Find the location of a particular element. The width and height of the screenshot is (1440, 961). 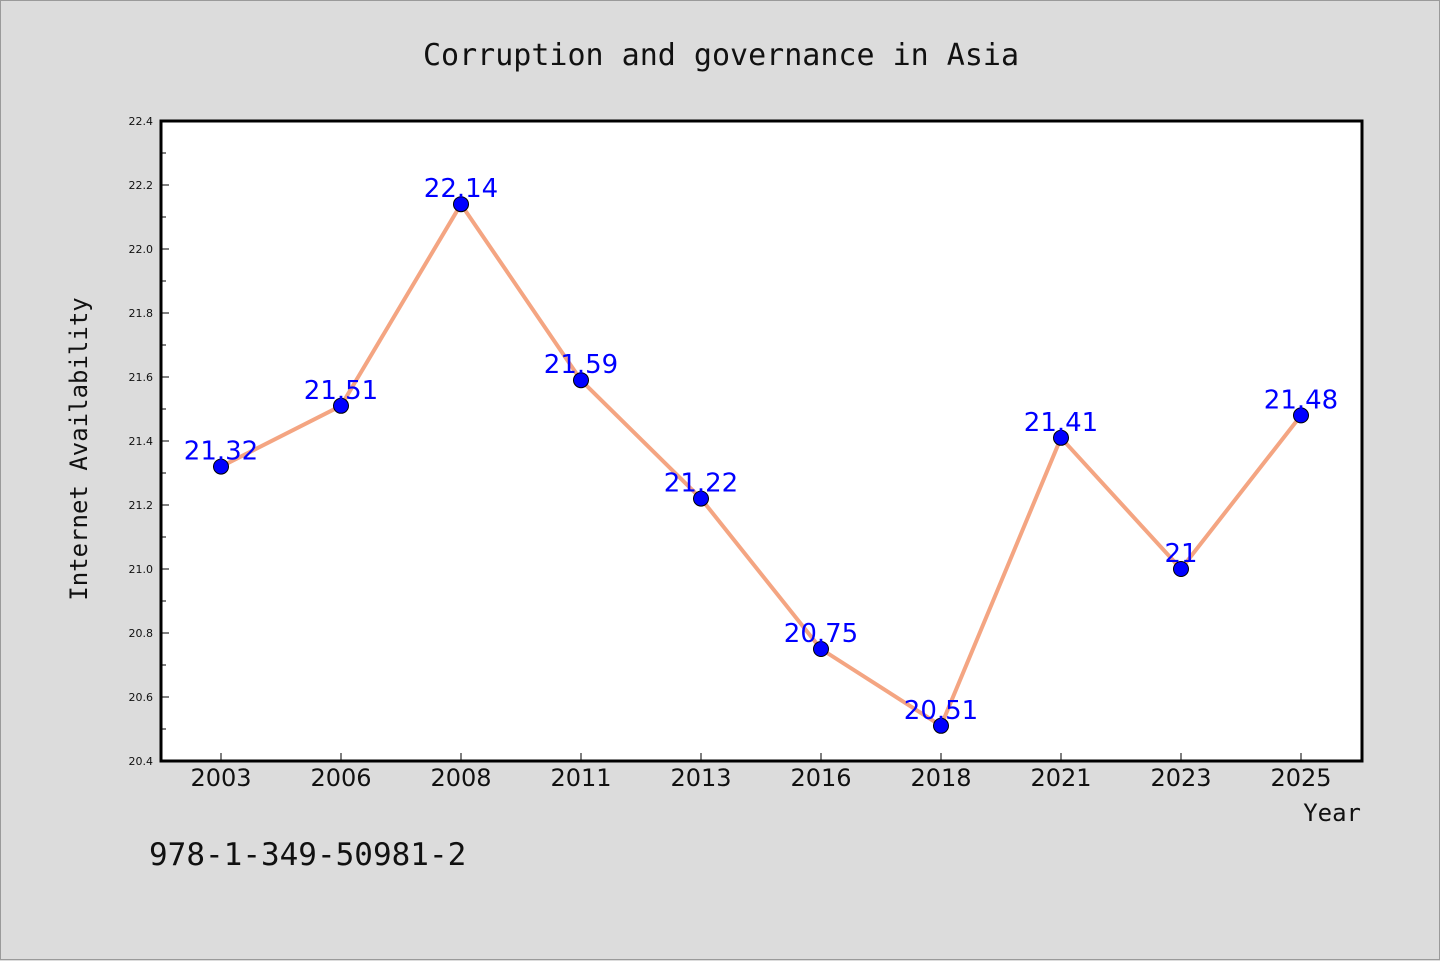

data-label: 21.48 is located at coordinates (1301, 400).